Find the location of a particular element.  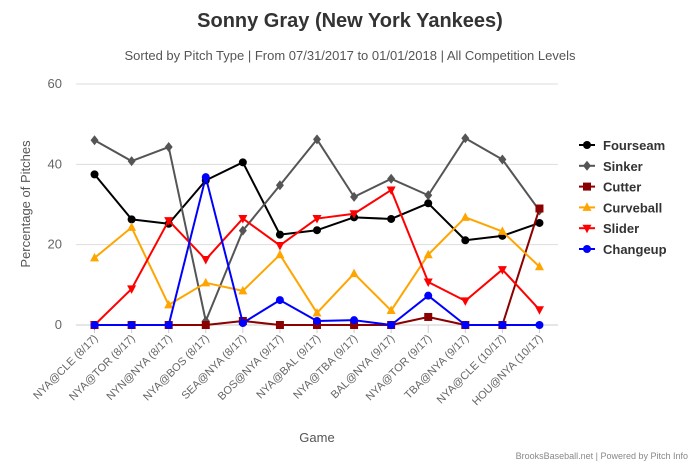

legend-item-curveball: Curveball is located at coordinates (620, 207).